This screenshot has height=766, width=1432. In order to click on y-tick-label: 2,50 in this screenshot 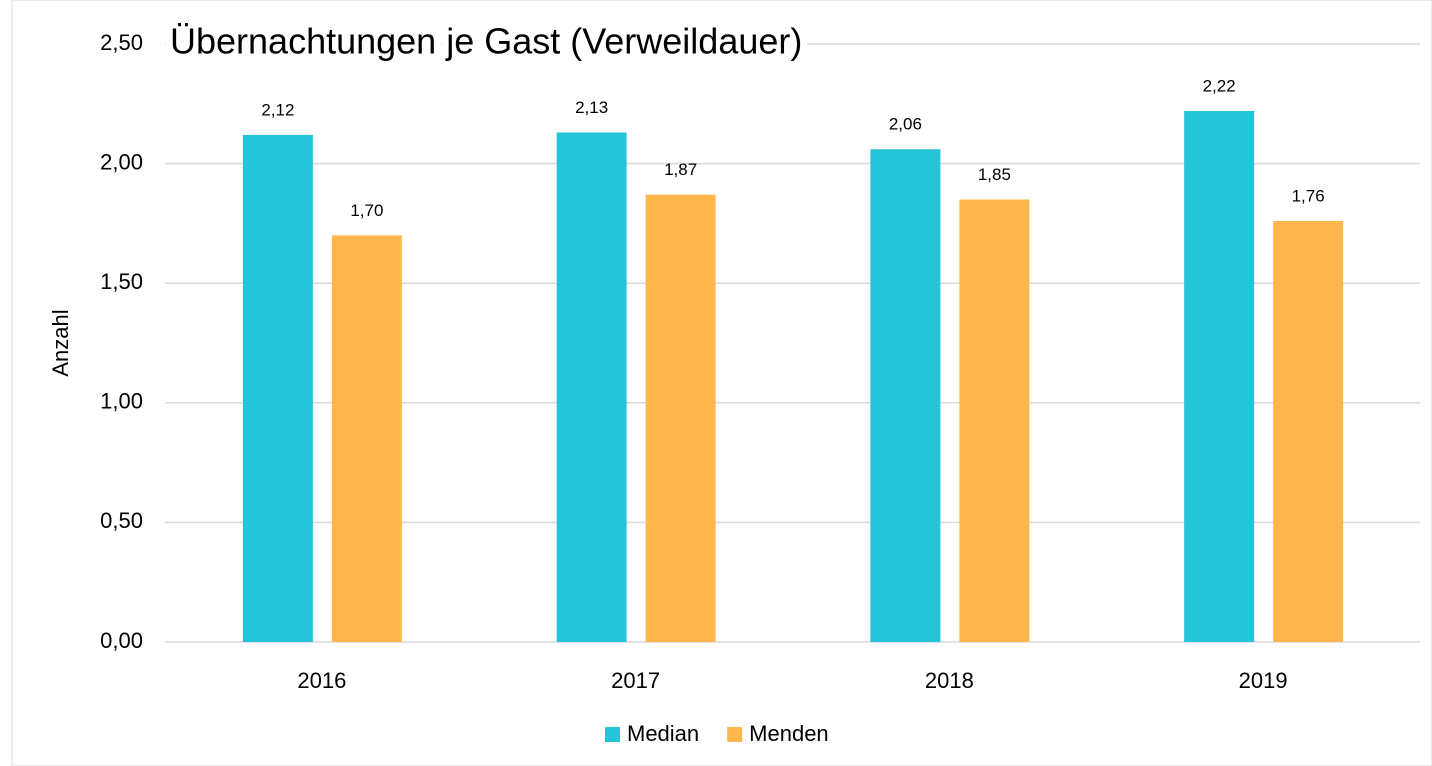, I will do `click(121, 42)`.